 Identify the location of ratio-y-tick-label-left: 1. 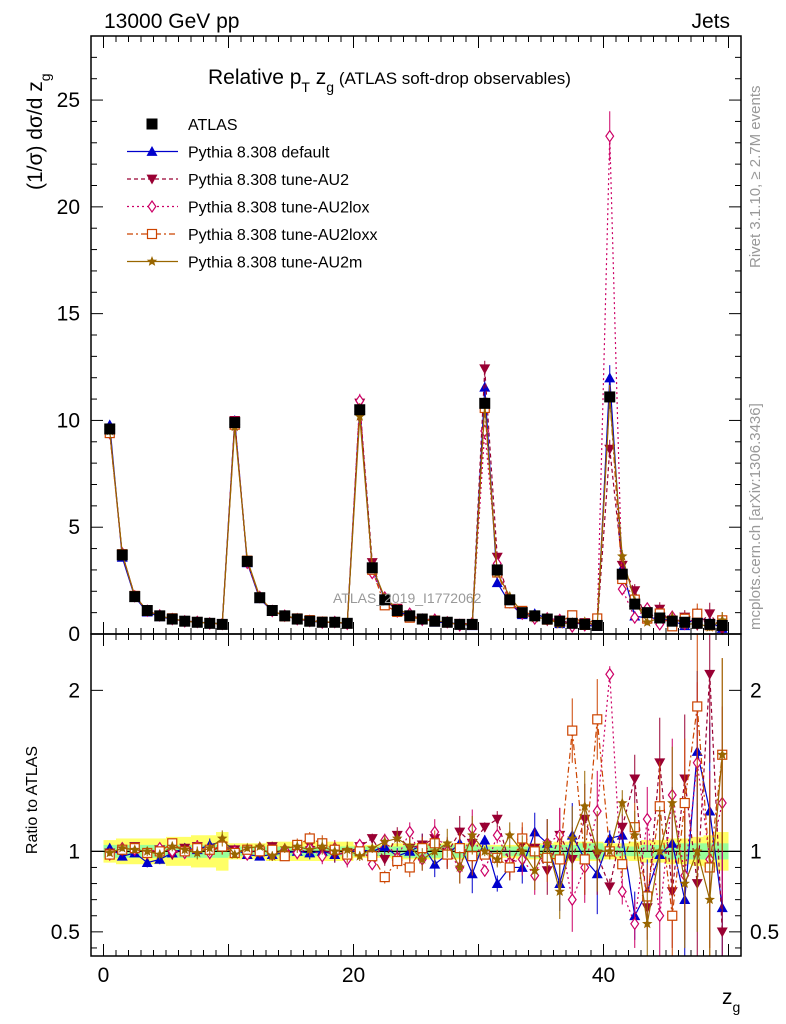
(74, 851).